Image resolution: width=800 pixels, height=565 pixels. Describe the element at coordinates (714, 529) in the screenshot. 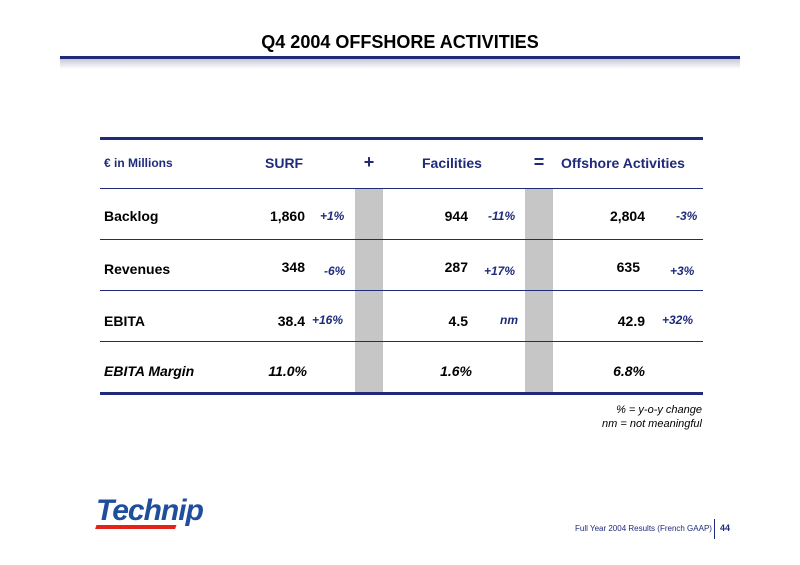

I see `footer-separator` at that location.